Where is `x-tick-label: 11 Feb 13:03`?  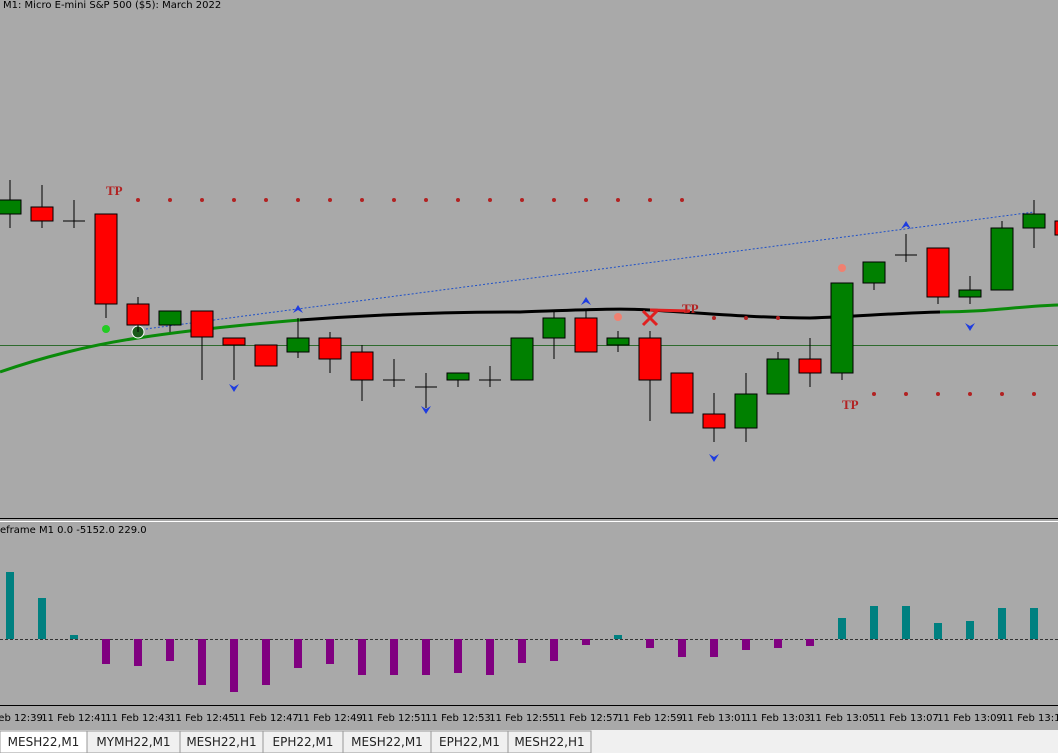
x-tick-label: 11 Feb 13:03 is located at coordinates (778, 718).